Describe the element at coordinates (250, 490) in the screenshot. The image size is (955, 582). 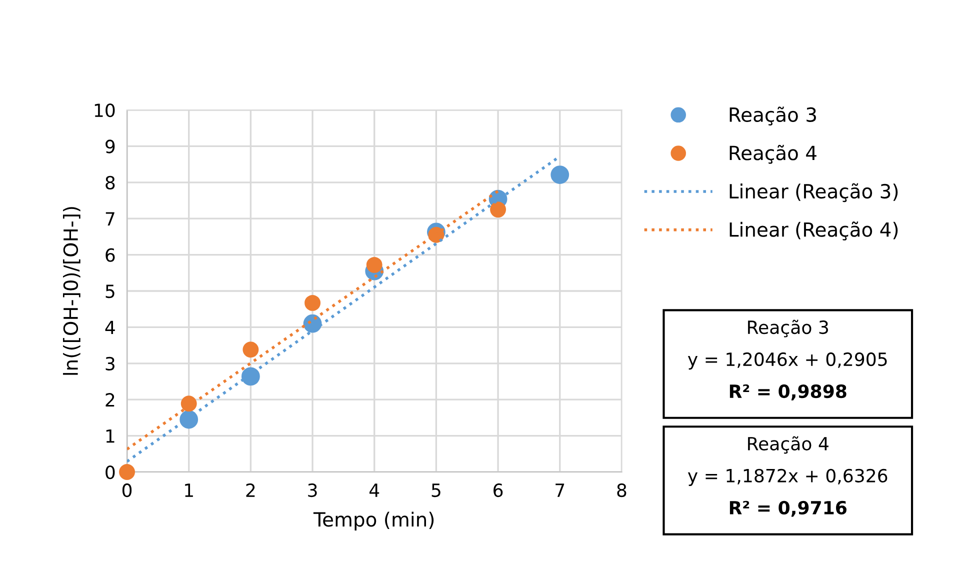
I see `x-tick-label: 2` at that location.